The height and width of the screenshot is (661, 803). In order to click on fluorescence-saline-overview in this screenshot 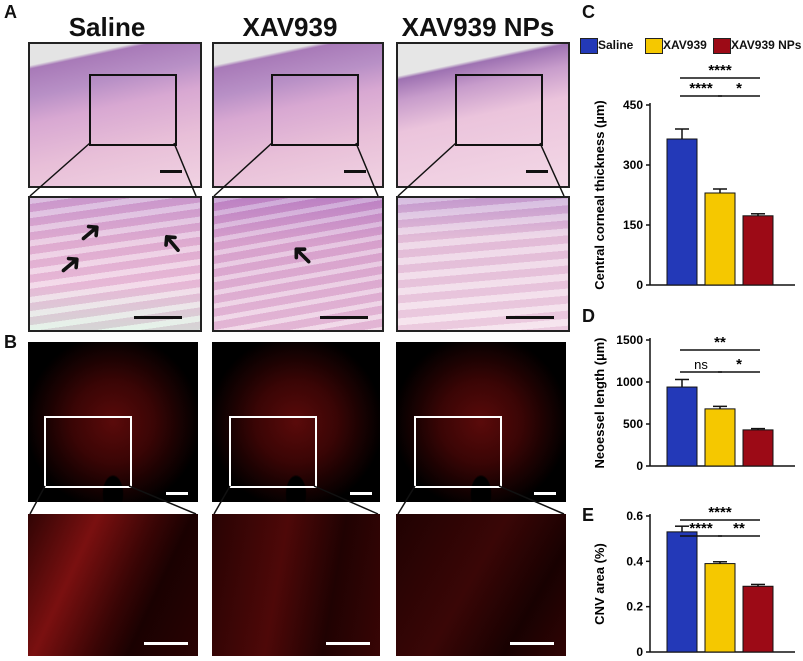, I will do `click(113, 422)`.